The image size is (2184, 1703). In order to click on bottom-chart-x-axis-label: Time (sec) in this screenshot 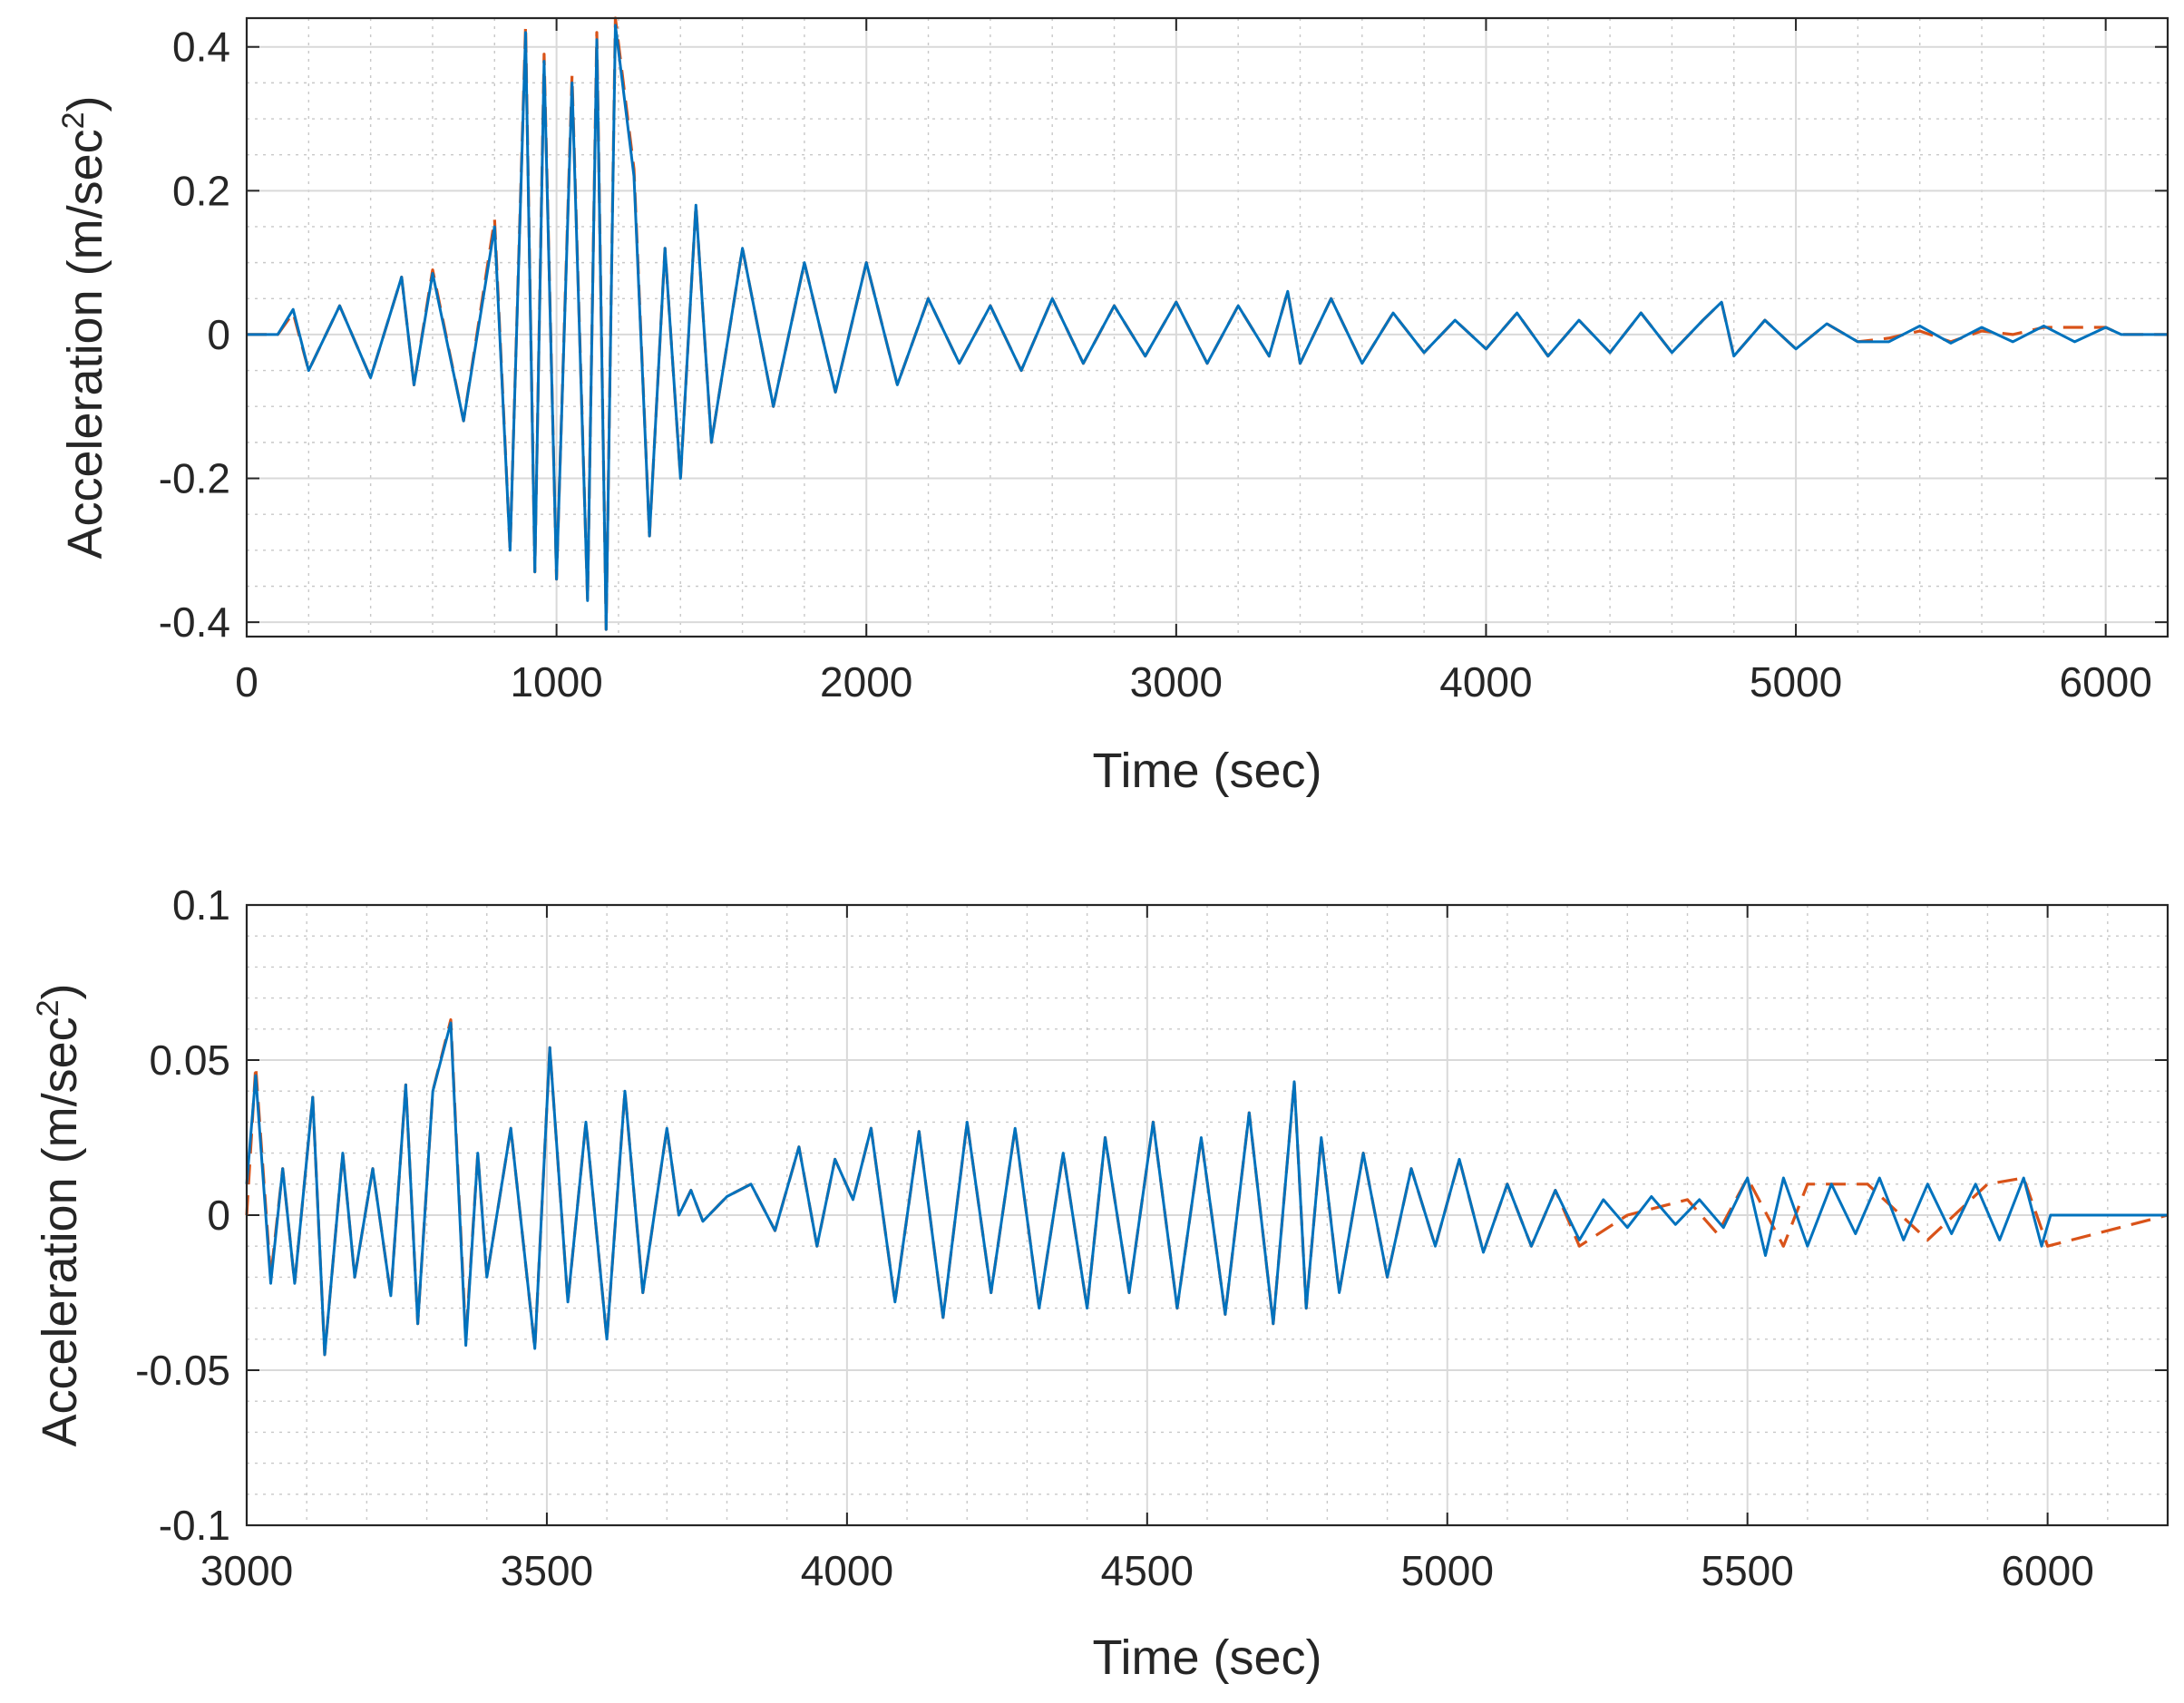, I will do `click(1207, 1658)`.